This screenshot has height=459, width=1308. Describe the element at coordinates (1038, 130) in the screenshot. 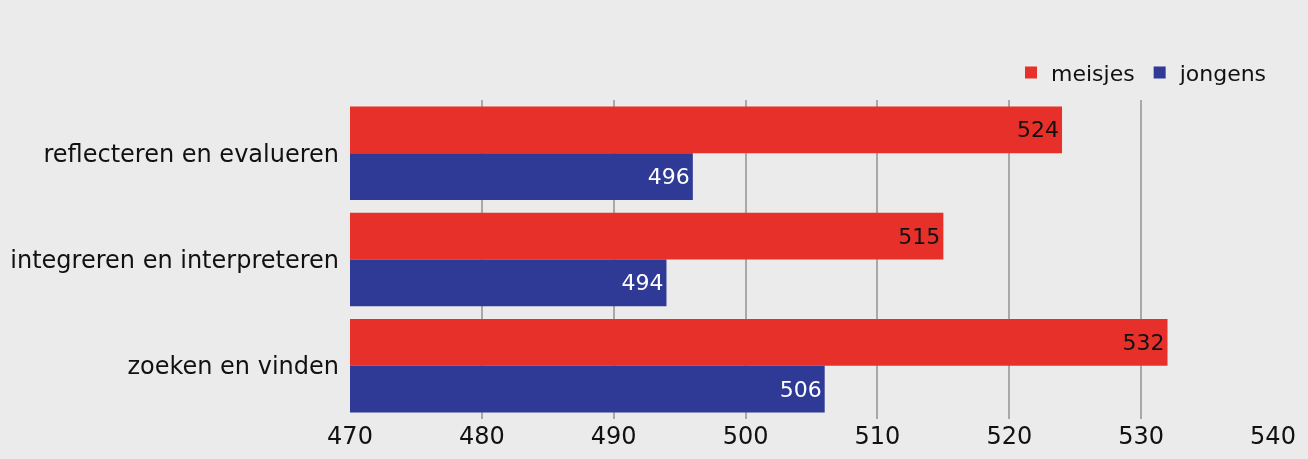

I see `data-label: 524` at that location.